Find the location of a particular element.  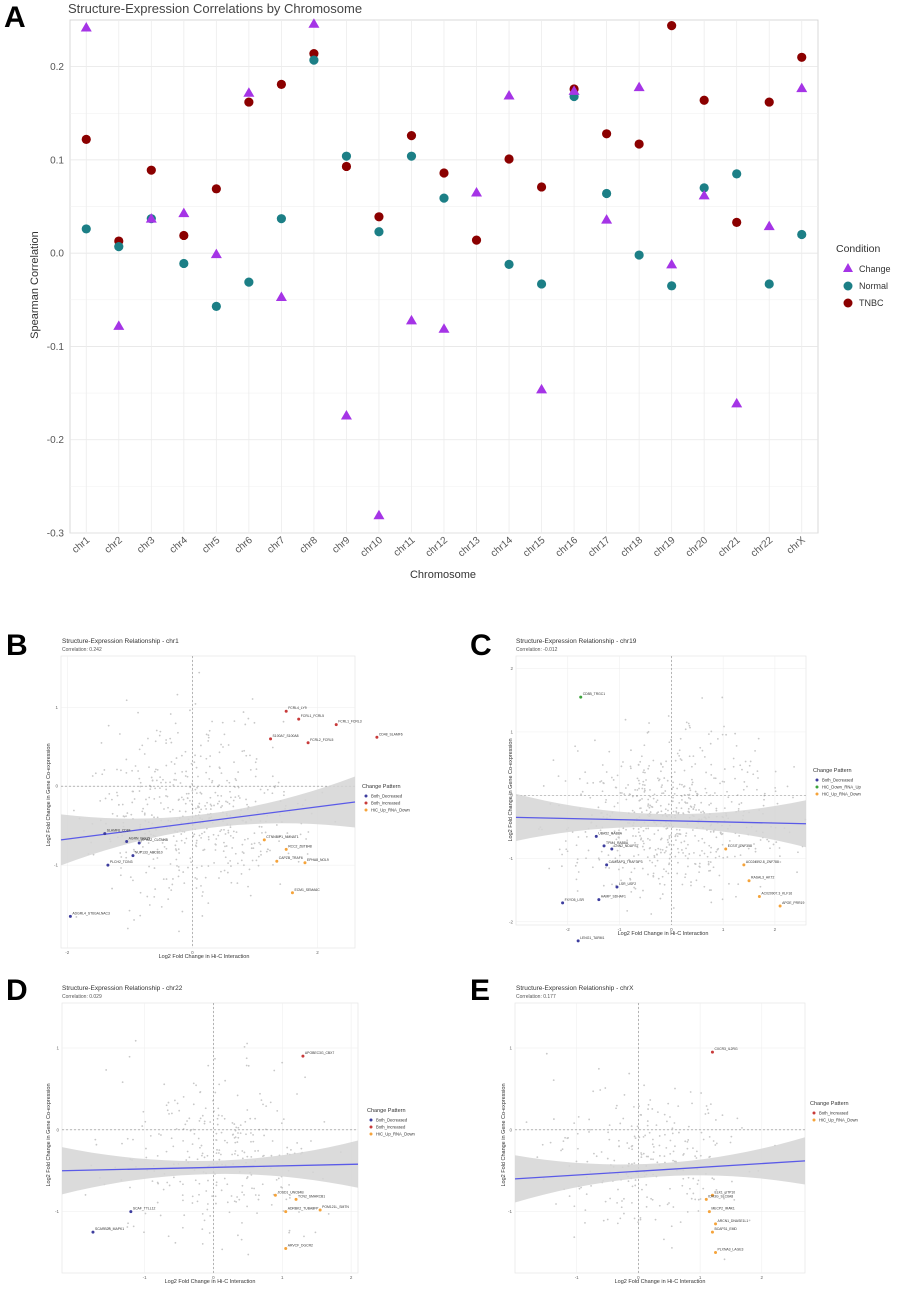

chart-d-highlight-point is located at coordinates (131, 1212).